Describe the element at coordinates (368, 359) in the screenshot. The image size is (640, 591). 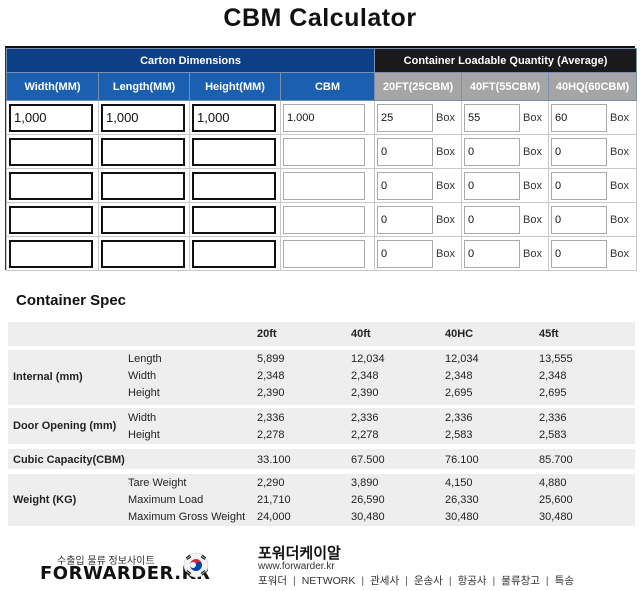
I see `spec-value: 12,034` at that location.